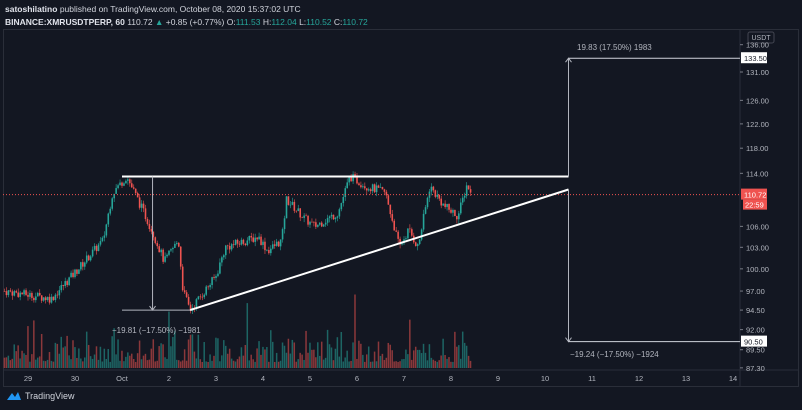 Image resolution: width=802 pixels, height=410 pixels. I want to click on change: +0.85 (+0.77%), so click(195, 22).